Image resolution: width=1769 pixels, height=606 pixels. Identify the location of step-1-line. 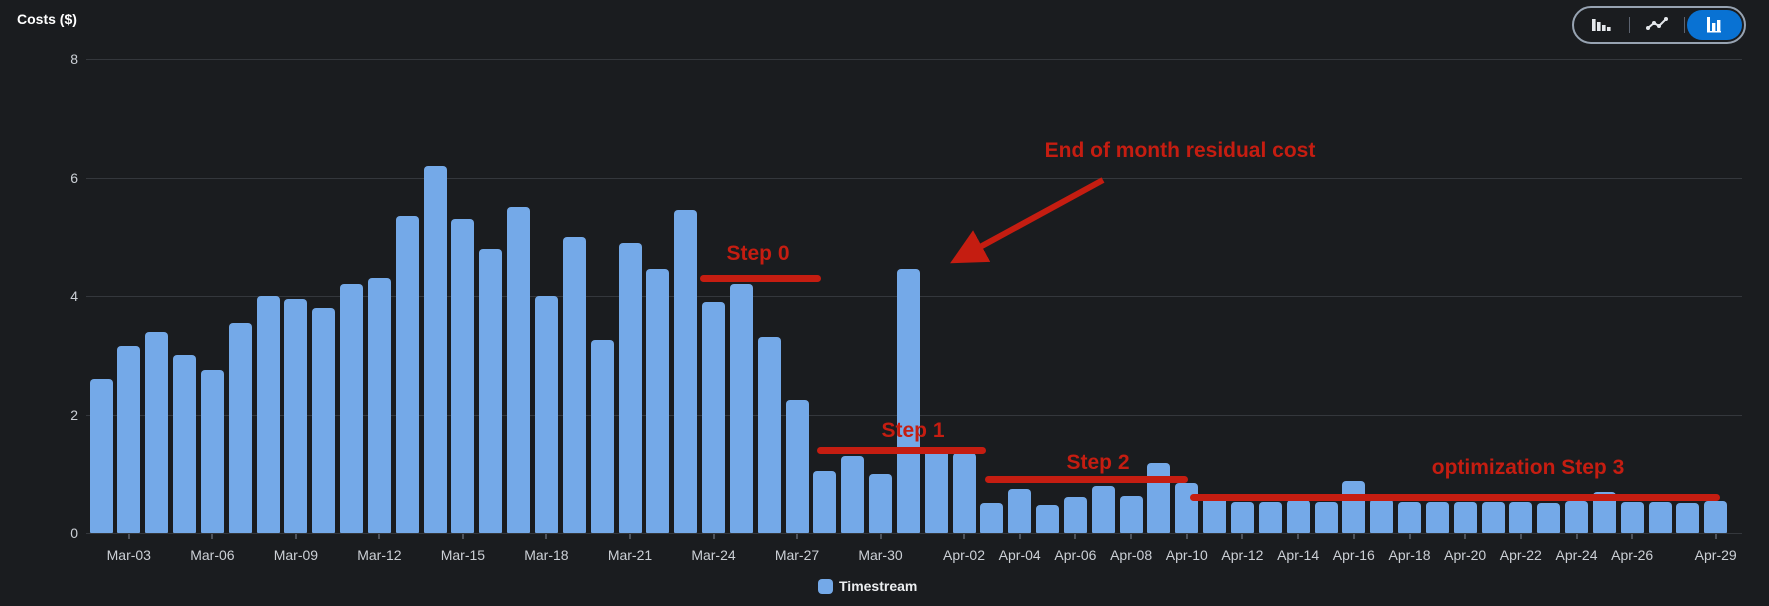
(901, 450).